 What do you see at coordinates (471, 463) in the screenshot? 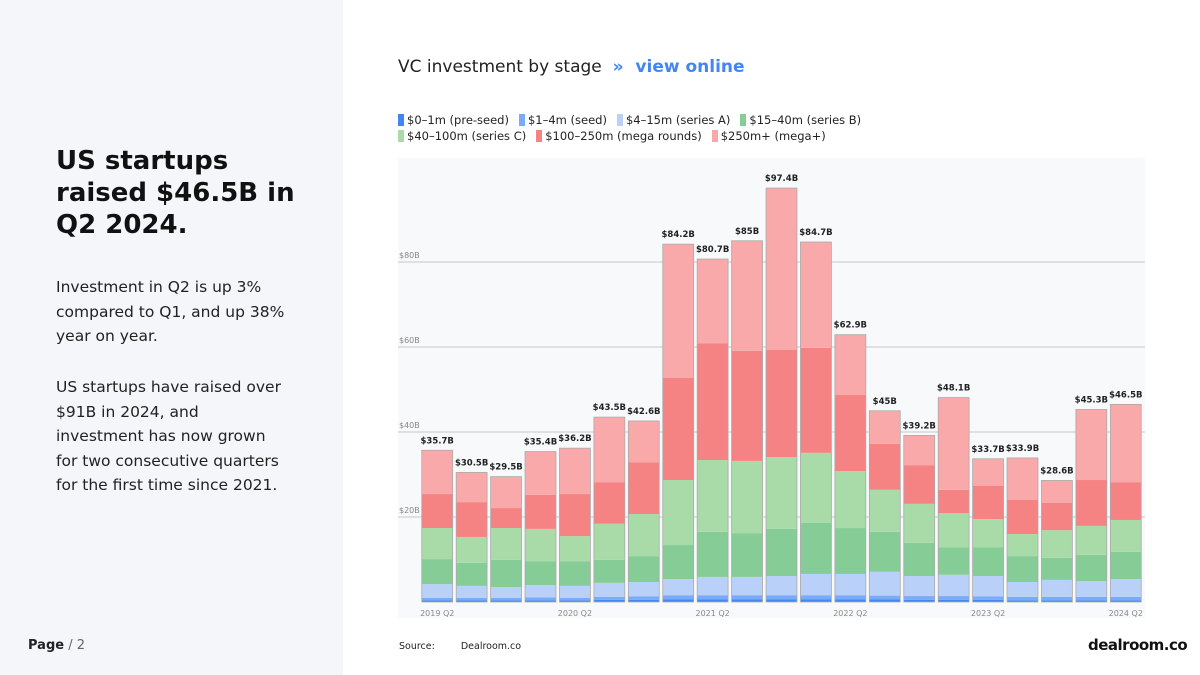
I see `total-label: $30.5B` at bounding box center [471, 463].